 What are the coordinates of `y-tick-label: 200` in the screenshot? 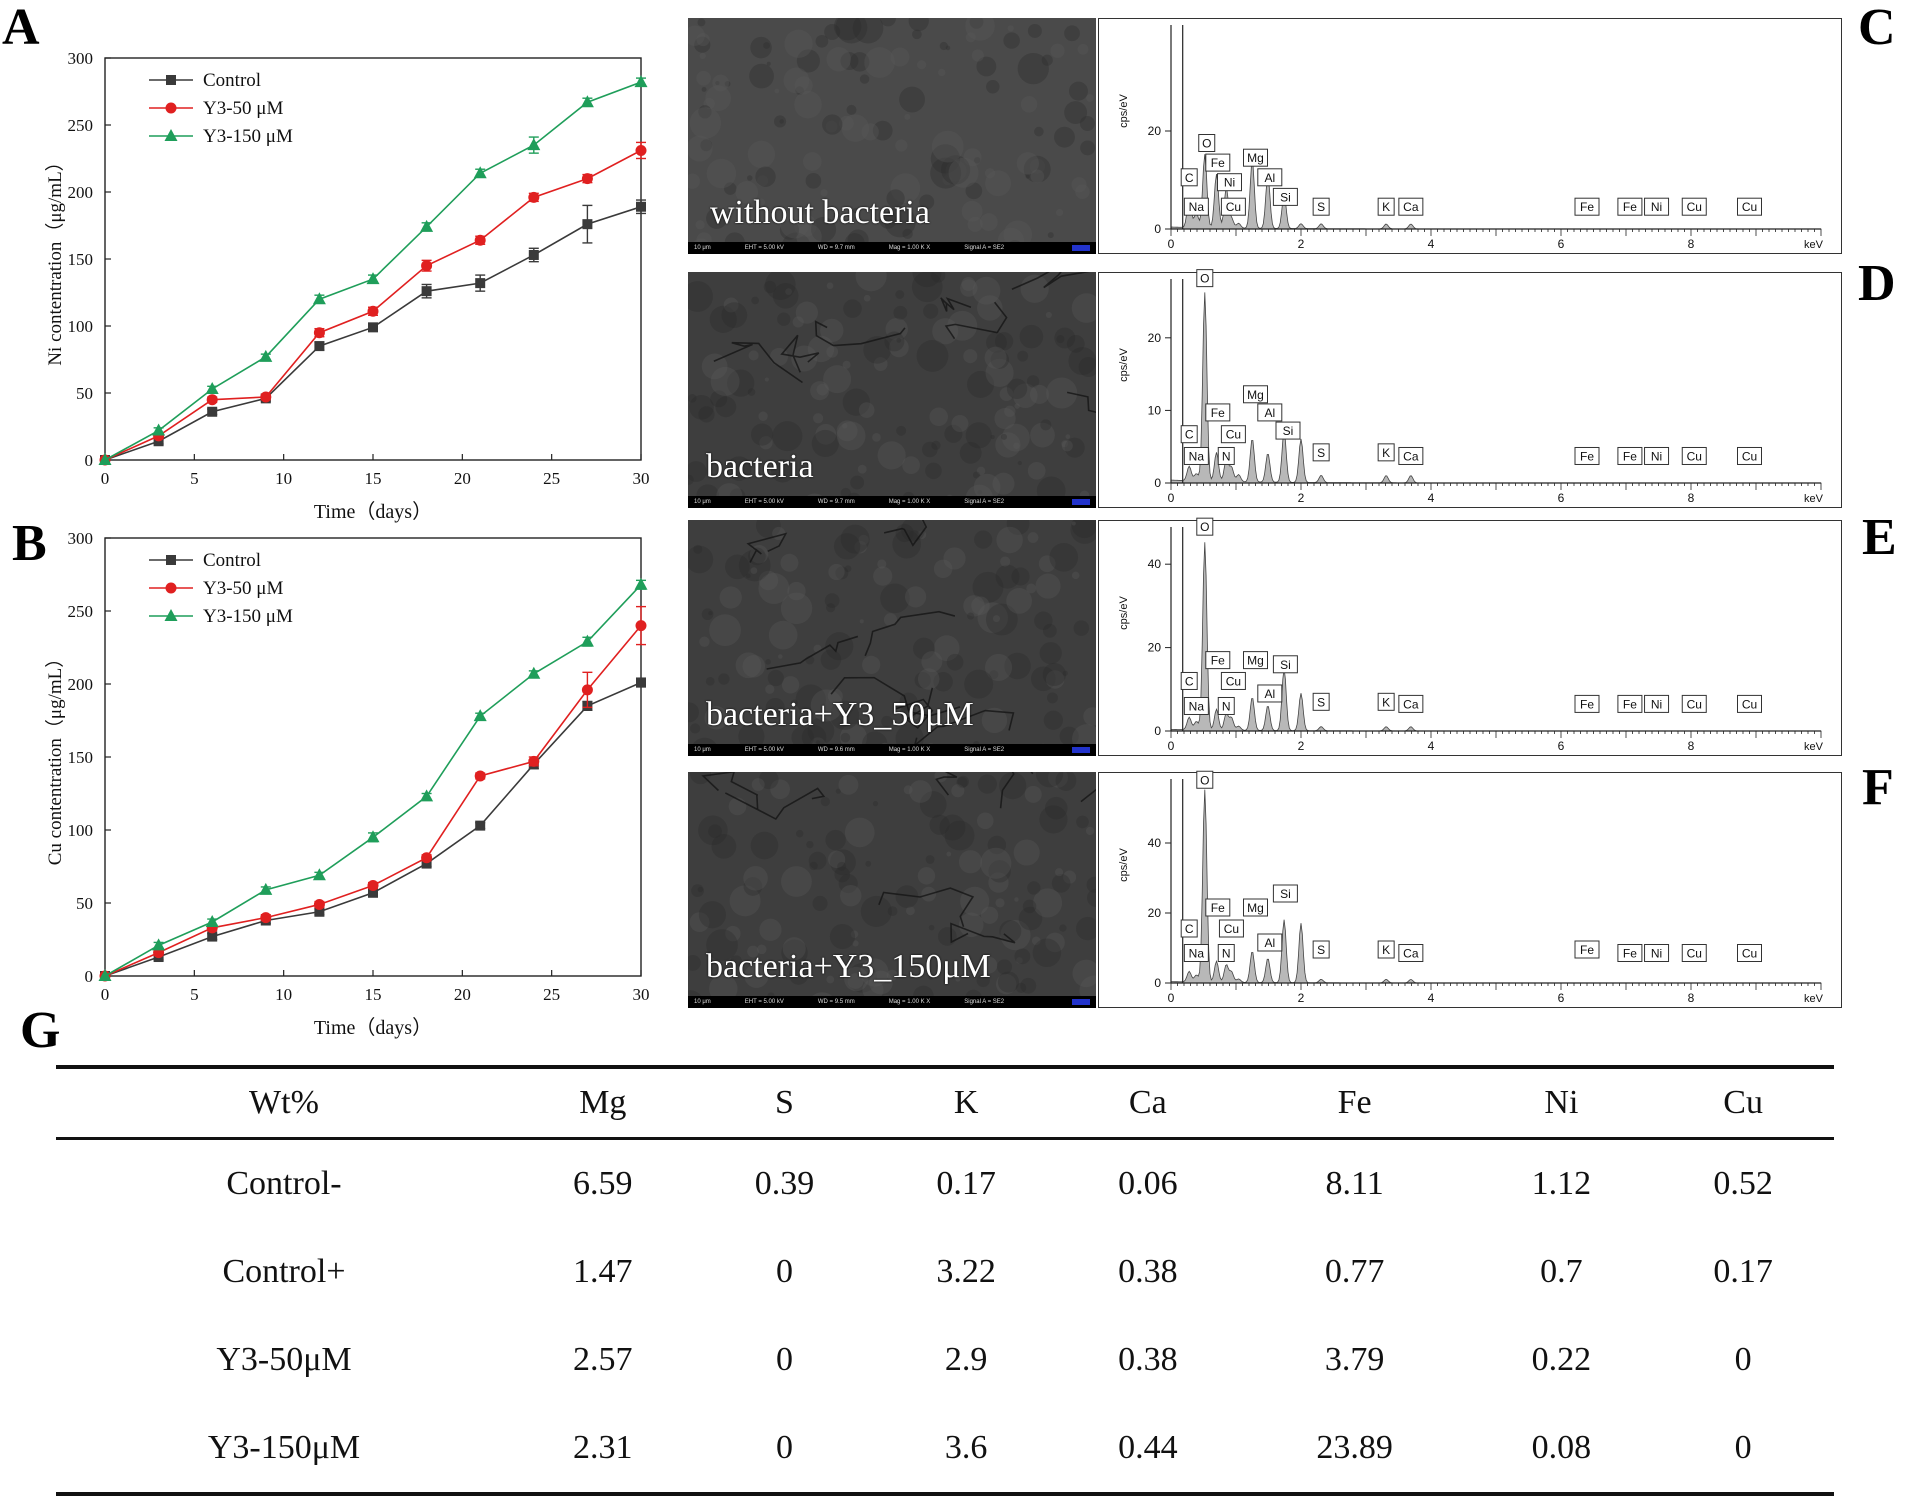 It's located at (81, 192).